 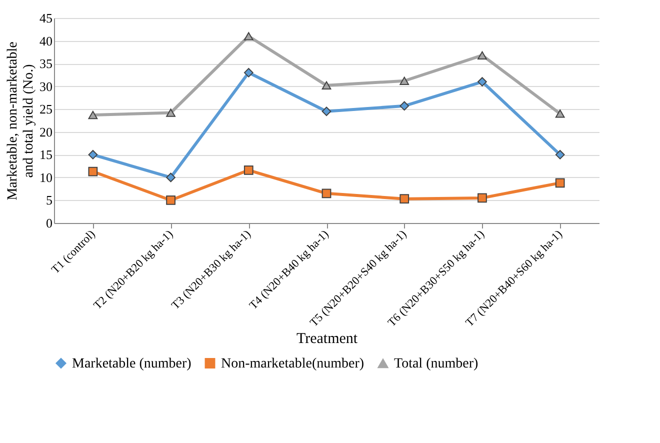 I want to click on y-tick-label: 45, so click(x=46, y=18).